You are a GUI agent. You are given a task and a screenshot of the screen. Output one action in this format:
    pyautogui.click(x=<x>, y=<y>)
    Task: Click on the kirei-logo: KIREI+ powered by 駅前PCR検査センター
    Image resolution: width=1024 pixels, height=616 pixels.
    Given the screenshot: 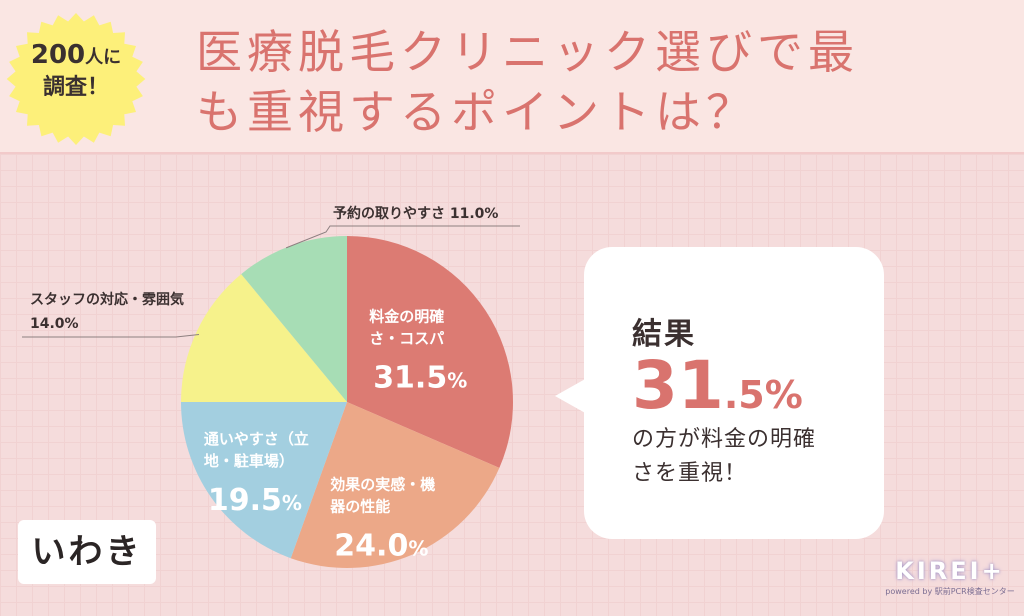 What is the action you would take?
    pyautogui.click(x=950, y=585)
    